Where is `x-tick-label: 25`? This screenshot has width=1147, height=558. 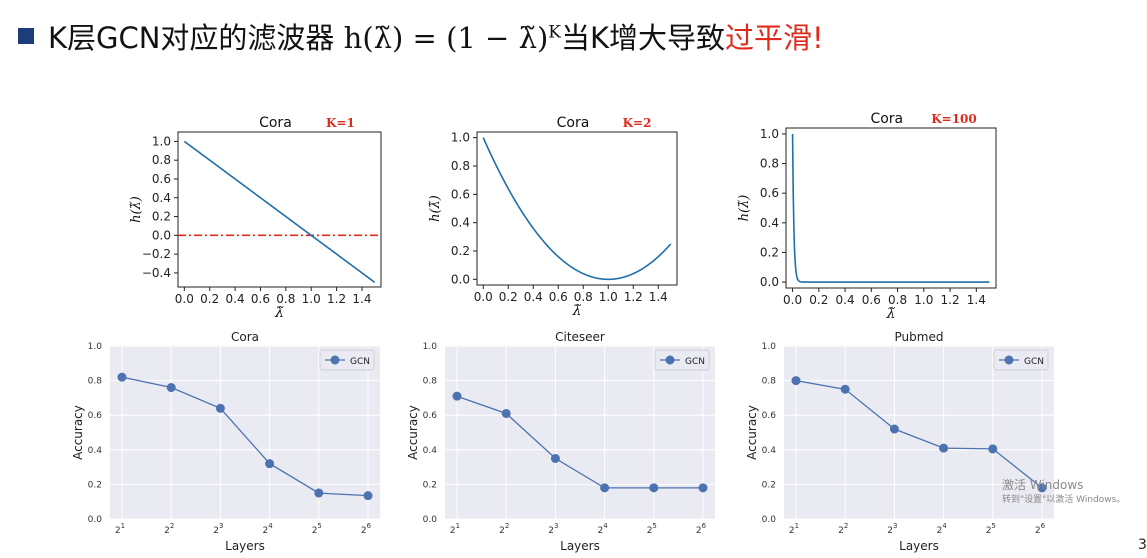 x-tick-label: 25 is located at coordinates (317, 529).